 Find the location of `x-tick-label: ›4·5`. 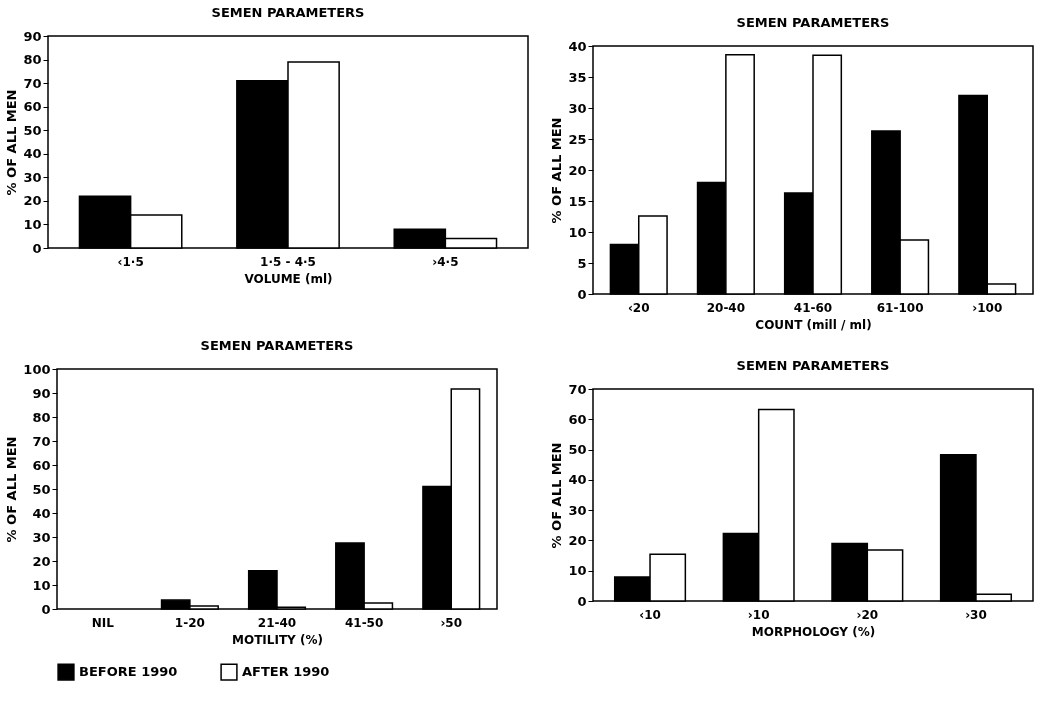

x-tick-label: ›4·5 is located at coordinates (445, 261).